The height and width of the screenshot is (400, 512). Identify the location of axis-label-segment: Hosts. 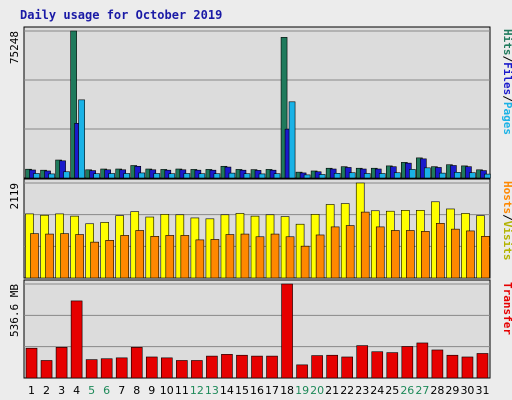
(506, 197).